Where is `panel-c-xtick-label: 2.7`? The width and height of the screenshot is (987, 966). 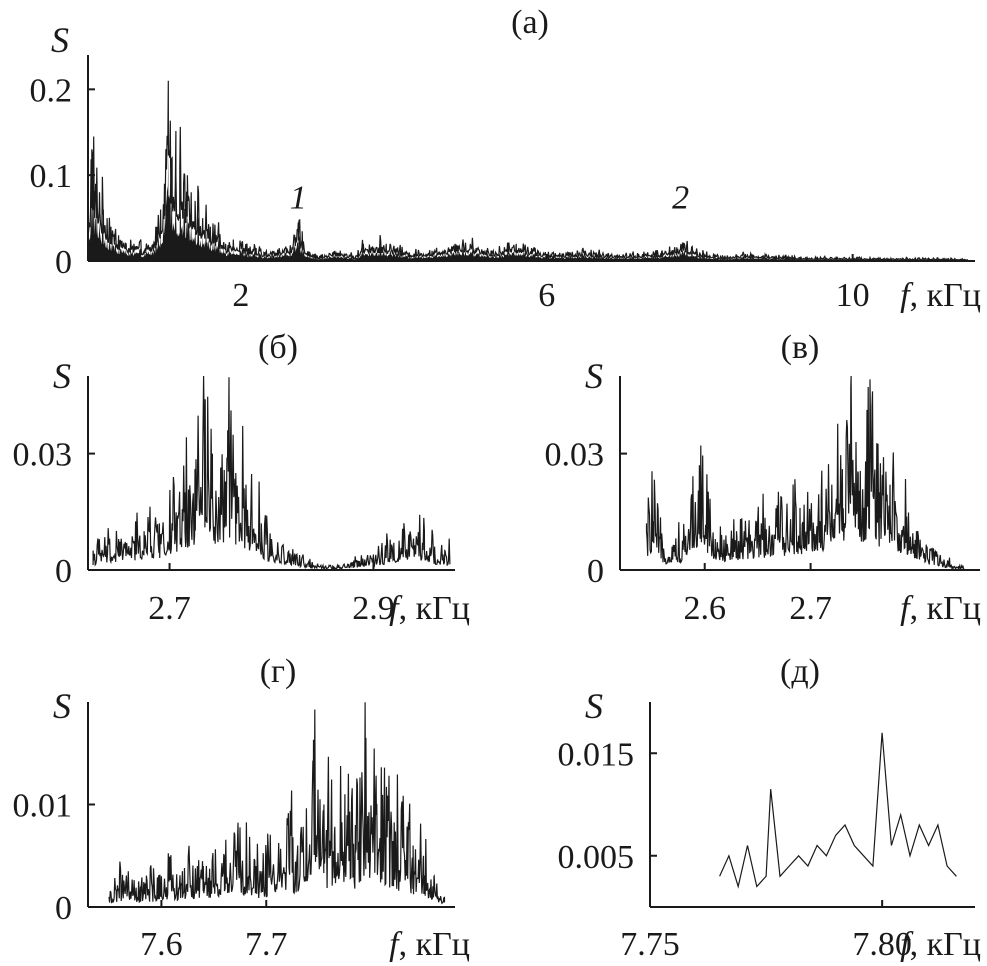 panel-c-xtick-label: 2.7 is located at coordinates (810, 608).